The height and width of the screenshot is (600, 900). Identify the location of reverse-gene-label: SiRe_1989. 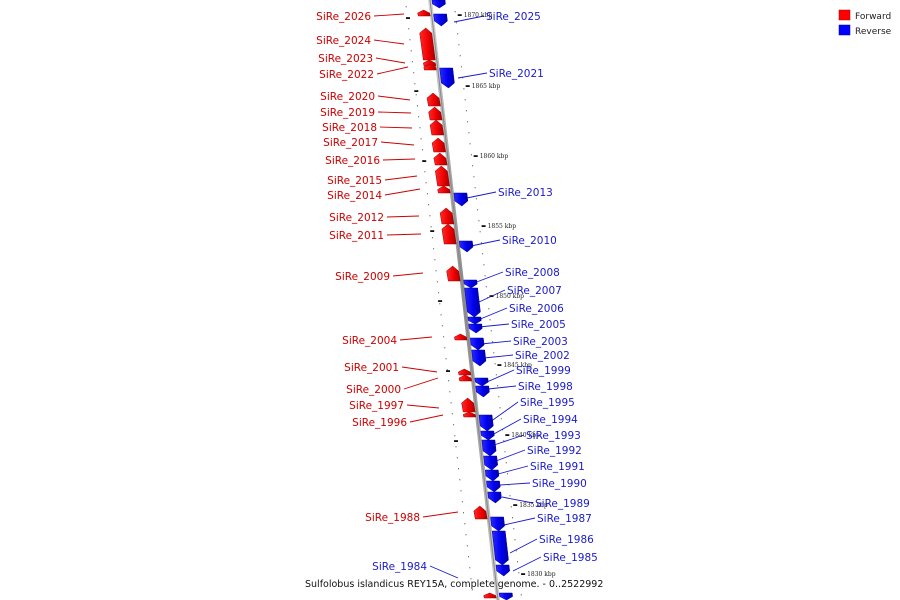
(562, 504).